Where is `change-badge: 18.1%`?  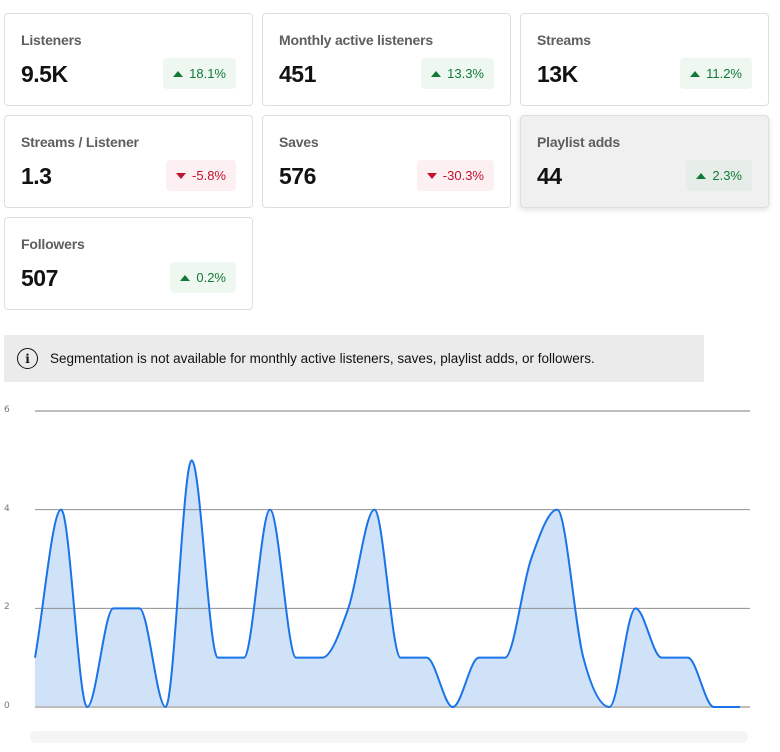
change-badge: 18.1% is located at coordinates (199, 73).